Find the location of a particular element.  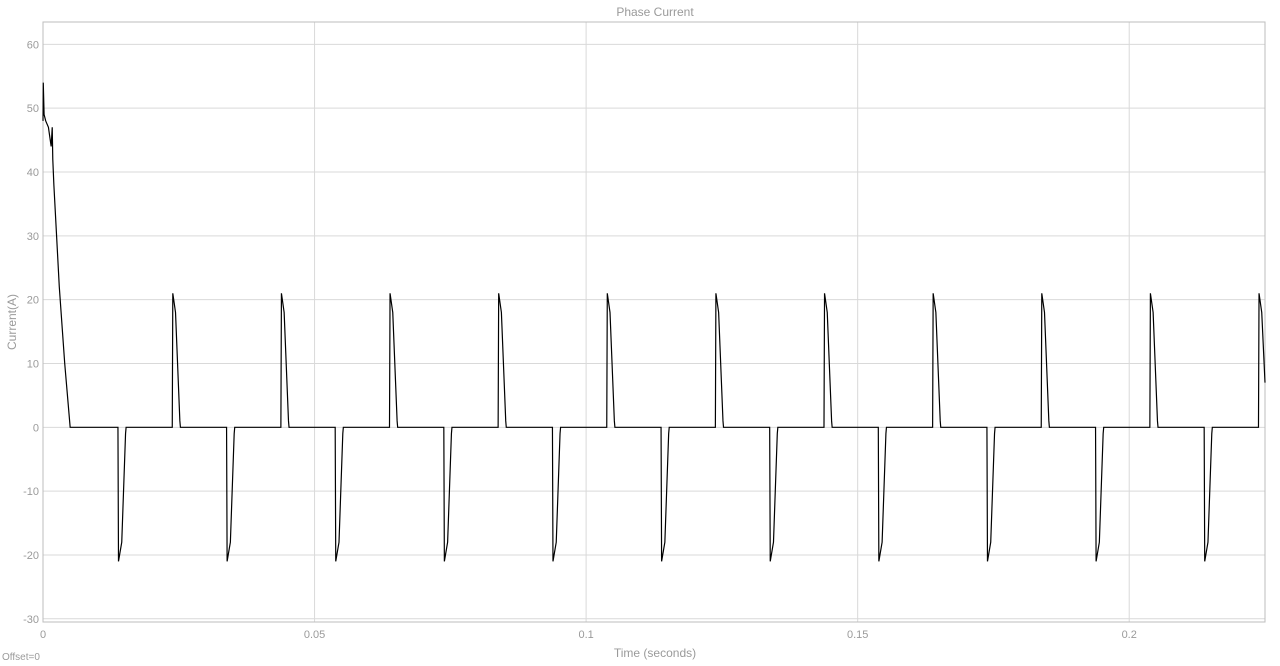

x-axis-title: Time (seconds) is located at coordinates (655, 653).